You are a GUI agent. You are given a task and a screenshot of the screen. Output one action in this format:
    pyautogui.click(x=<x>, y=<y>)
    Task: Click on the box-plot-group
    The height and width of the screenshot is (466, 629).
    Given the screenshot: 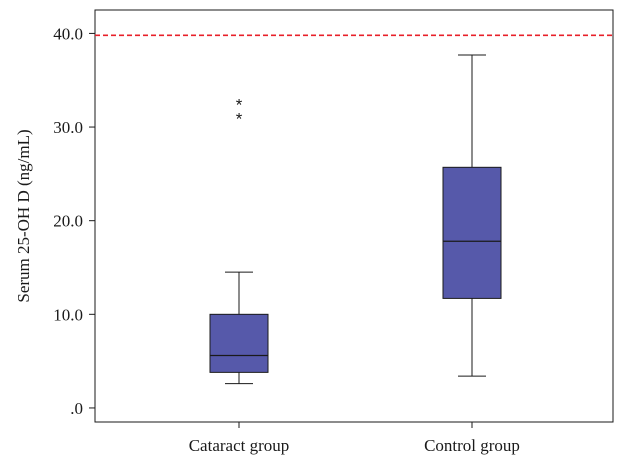 What is the action you would take?
    pyautogui.click(x=472, y=215)
    